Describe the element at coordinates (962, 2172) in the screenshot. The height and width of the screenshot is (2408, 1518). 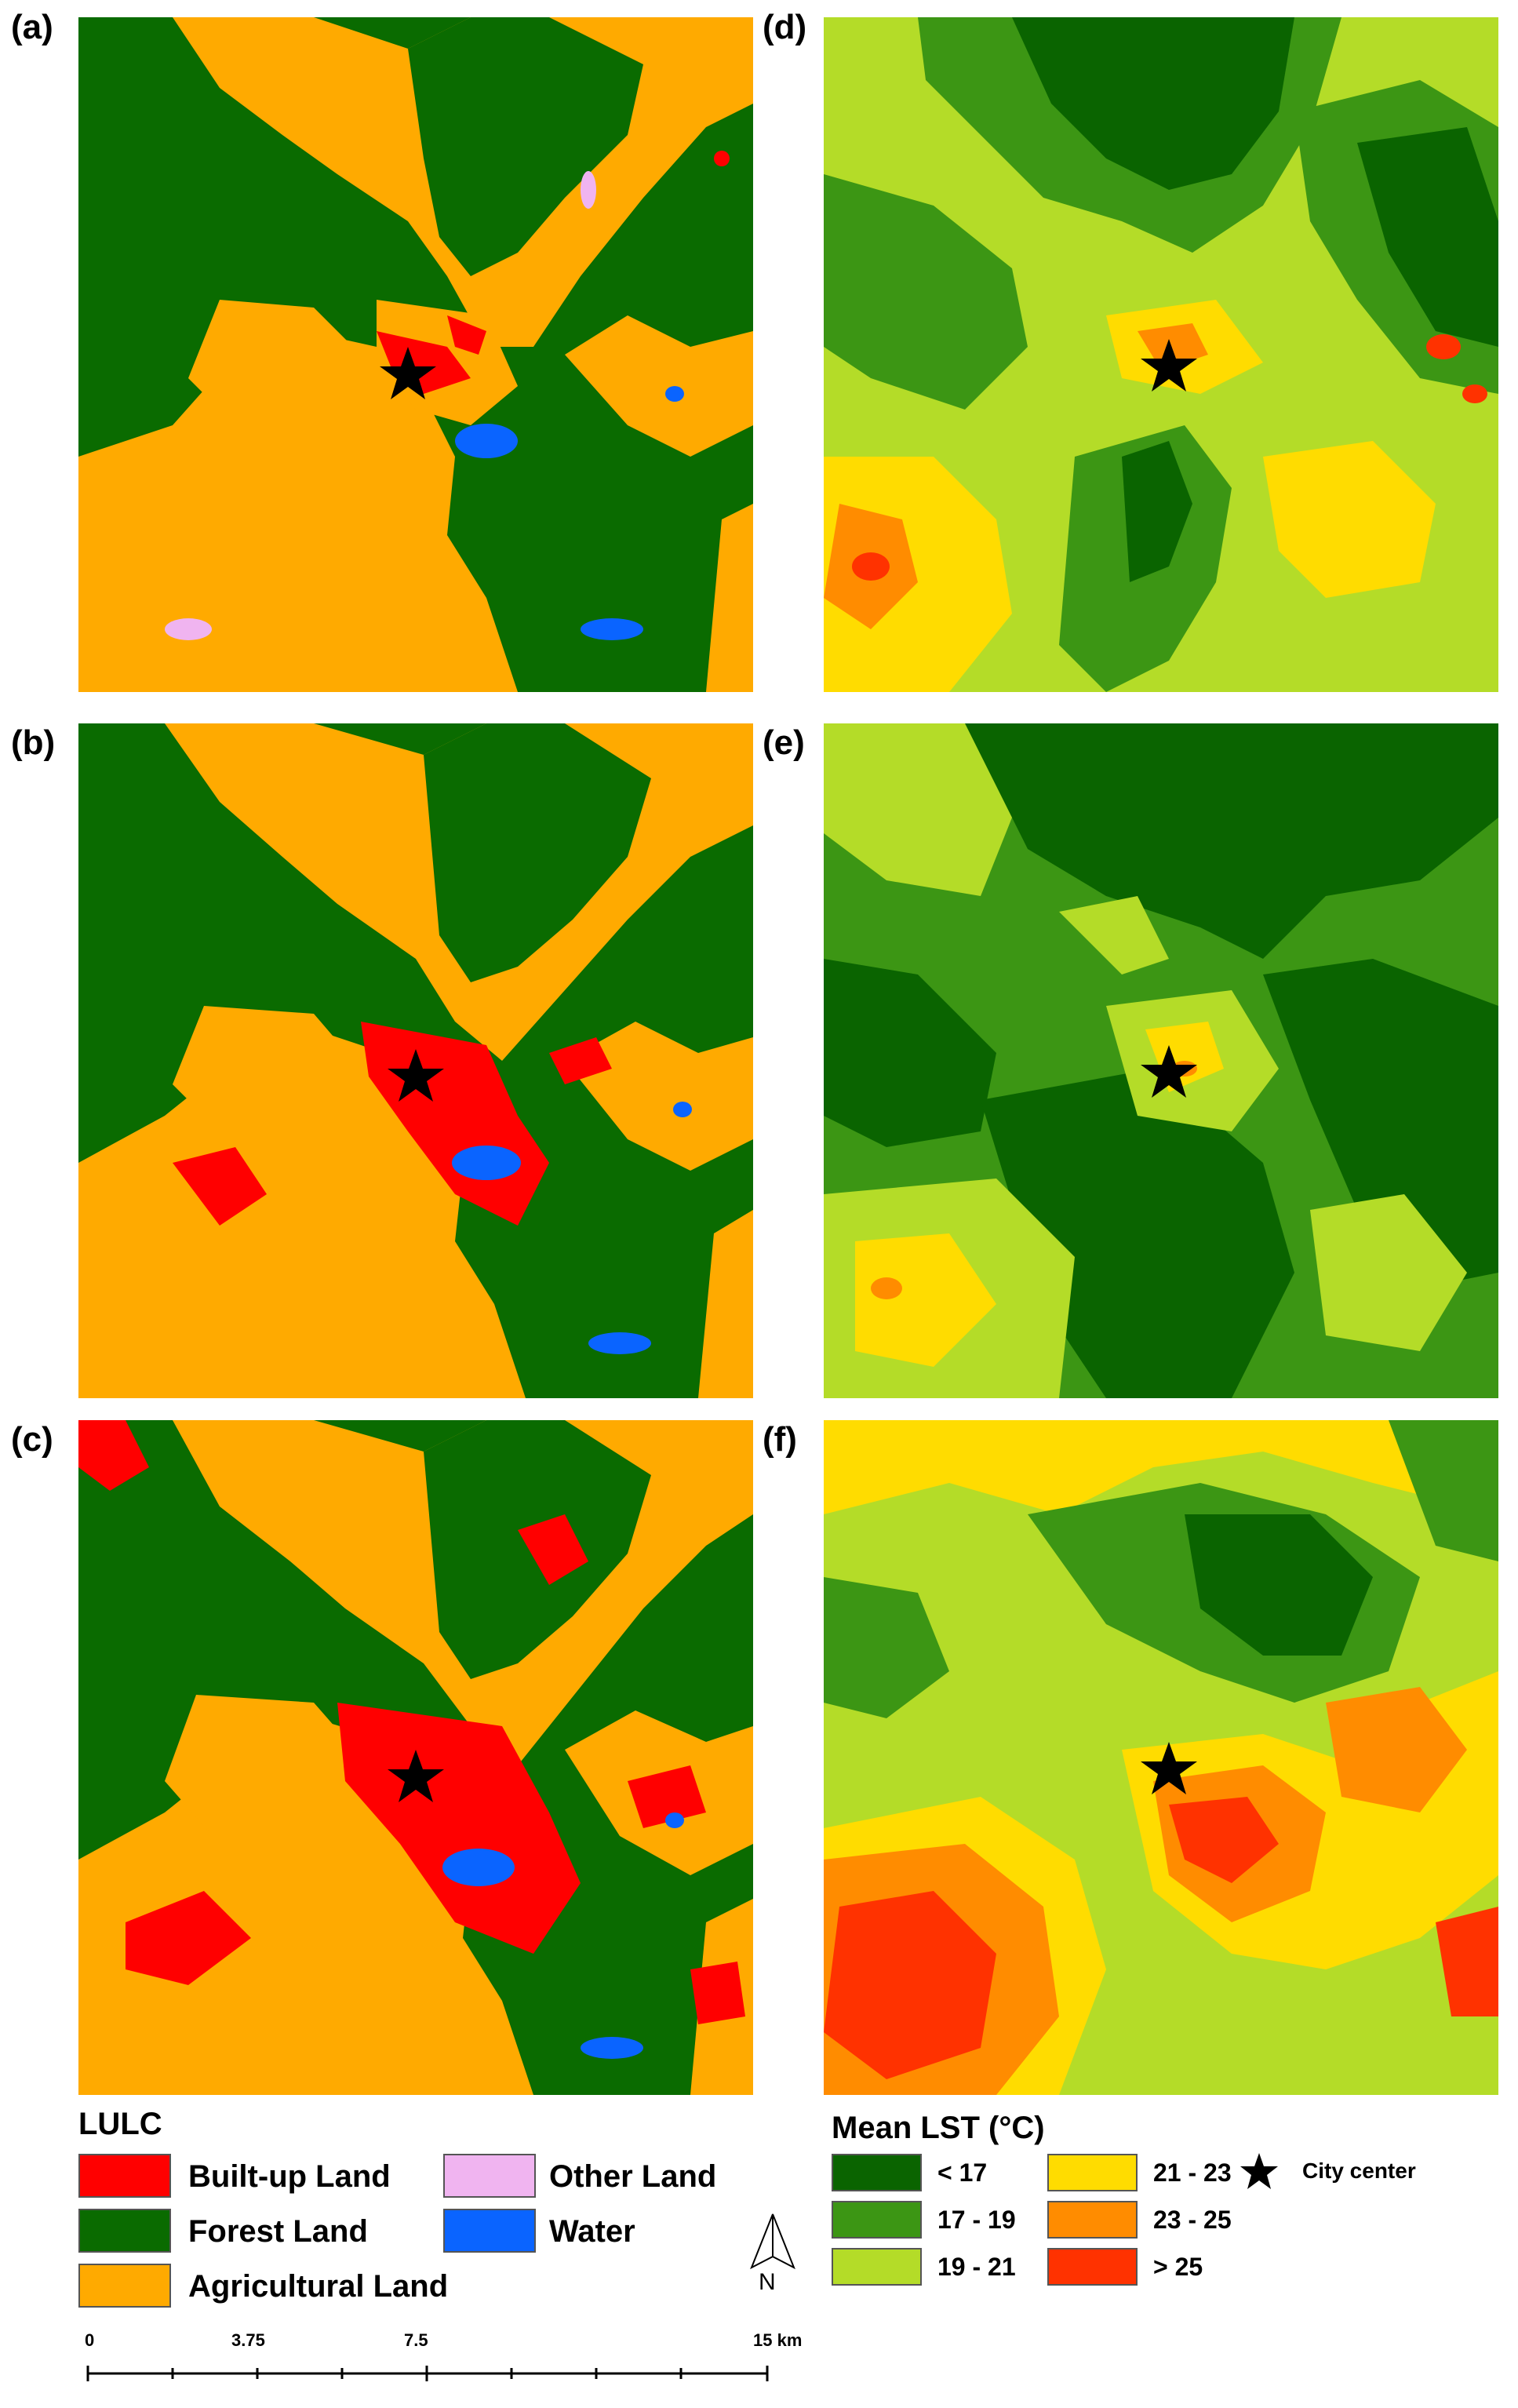
I see `lst-label-lt17: < 17` at that location.